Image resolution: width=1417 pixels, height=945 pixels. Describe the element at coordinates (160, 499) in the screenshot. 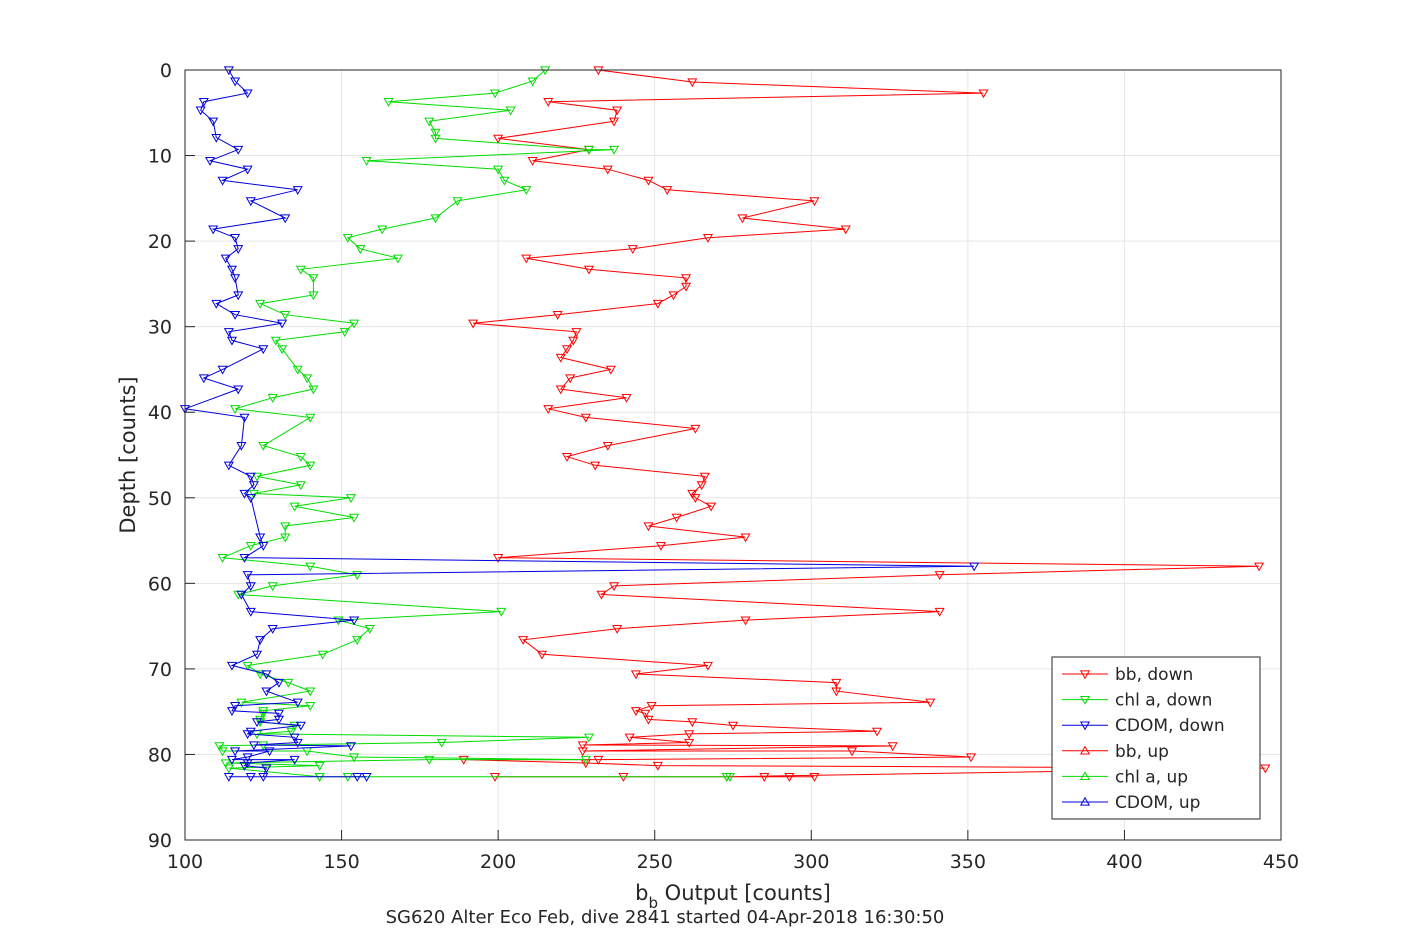

I see `y-tick-label: 50` at that location.